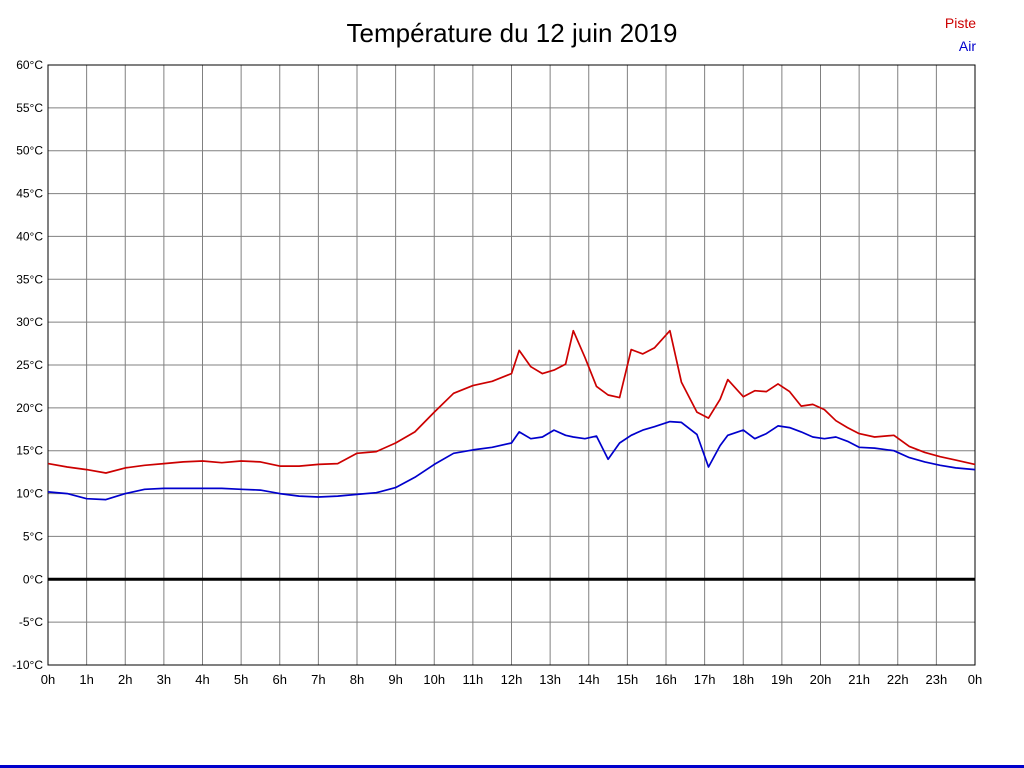 Image resolution: width=1024 pixels, height=768 pixels. Describe the element at coordinates (29, 236) in the screenshot. I see `y-tick-label: 40°C` at that location.